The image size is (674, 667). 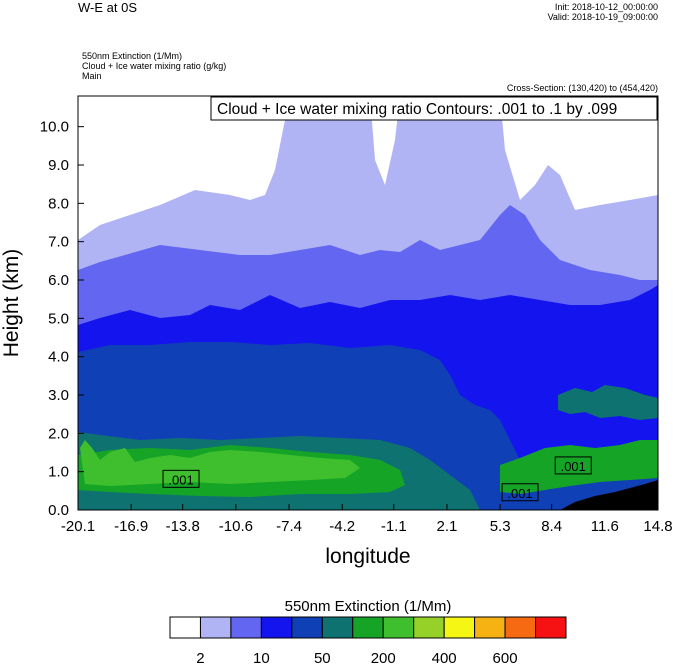 What do you see at coordinates (394, 526) in the screenshot?
I see `x-tick-label: -1.1` at bounding box center [394, 526].